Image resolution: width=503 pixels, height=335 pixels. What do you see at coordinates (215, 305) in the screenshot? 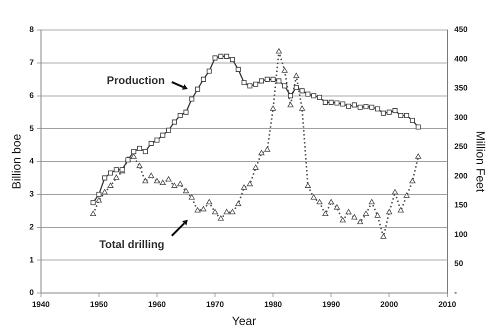
I see `x-tick-label: 1970` at bounding box center [215, 305].